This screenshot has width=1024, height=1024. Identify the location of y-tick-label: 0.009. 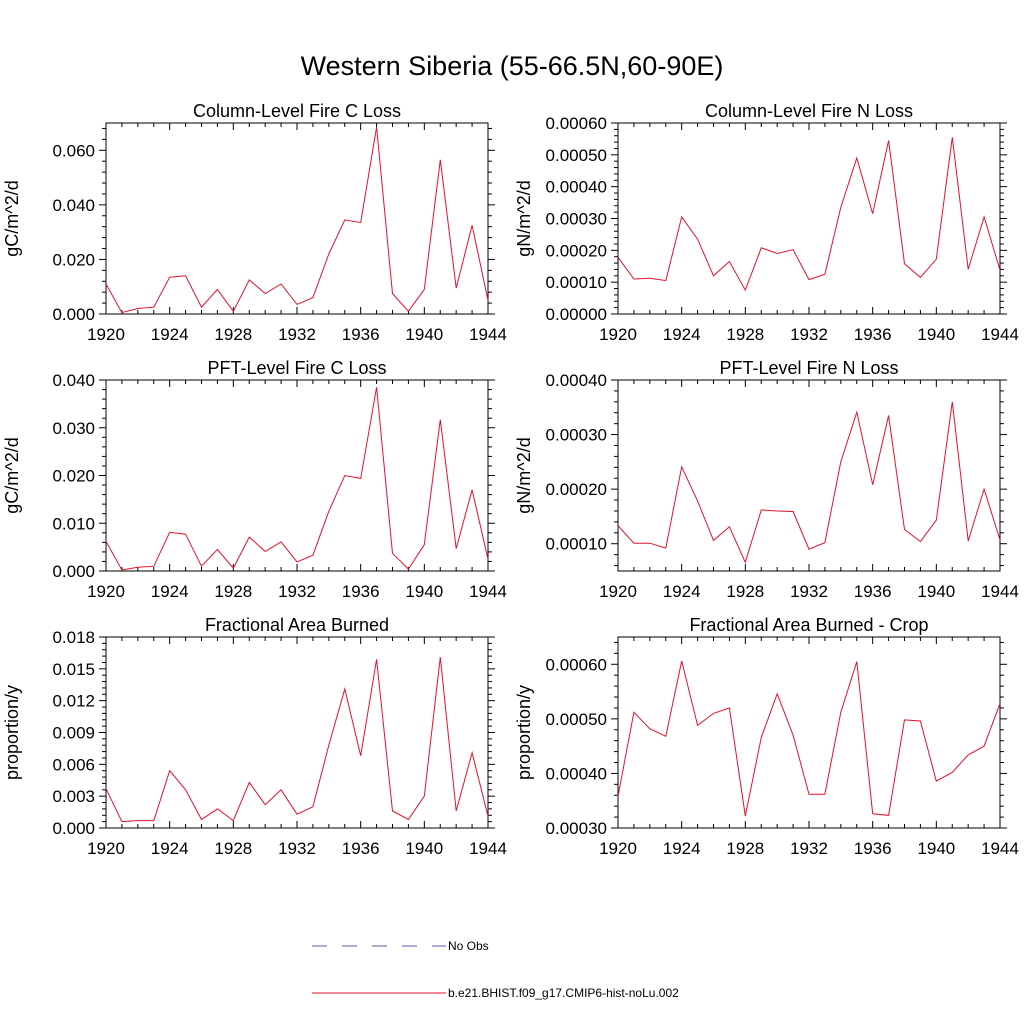
(73, 733).